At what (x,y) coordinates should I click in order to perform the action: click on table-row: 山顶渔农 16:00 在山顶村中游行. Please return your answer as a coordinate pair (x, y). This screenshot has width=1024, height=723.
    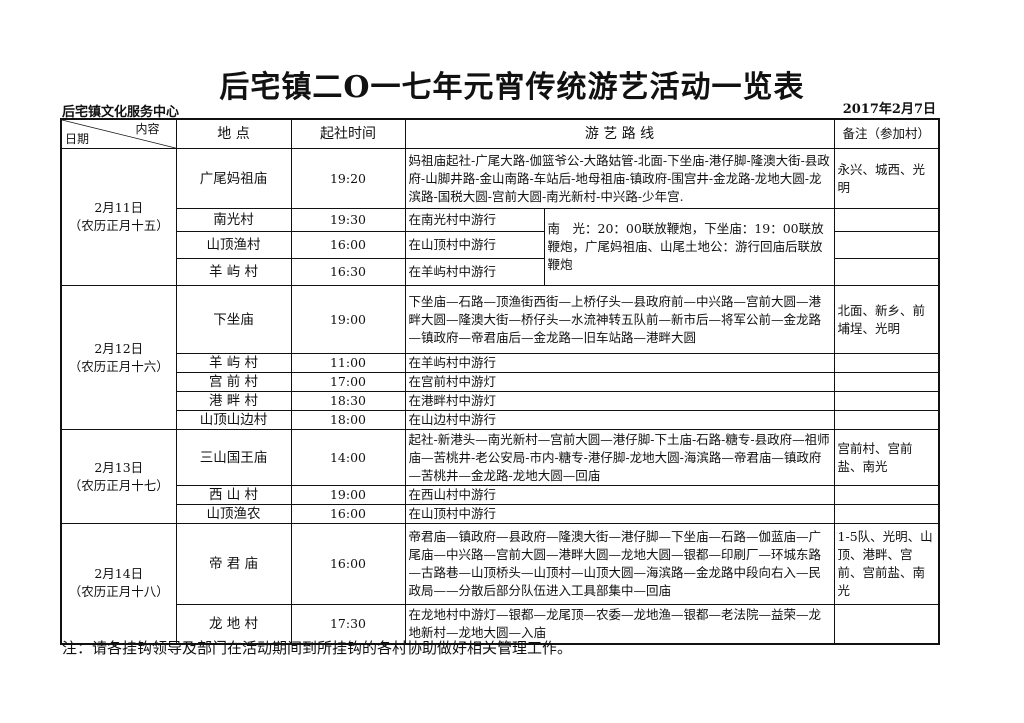
    Looking at the image, I should click on (500, 514).